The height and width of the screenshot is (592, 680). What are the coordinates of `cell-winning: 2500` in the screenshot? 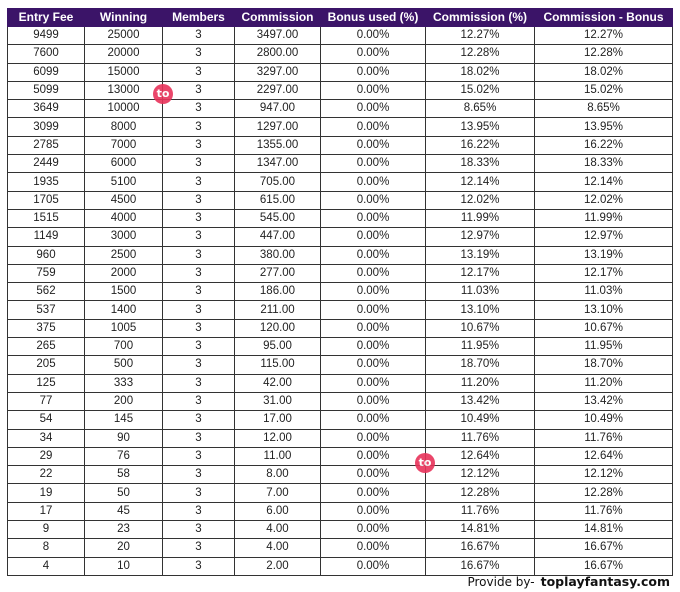 It's located at (123, 255).